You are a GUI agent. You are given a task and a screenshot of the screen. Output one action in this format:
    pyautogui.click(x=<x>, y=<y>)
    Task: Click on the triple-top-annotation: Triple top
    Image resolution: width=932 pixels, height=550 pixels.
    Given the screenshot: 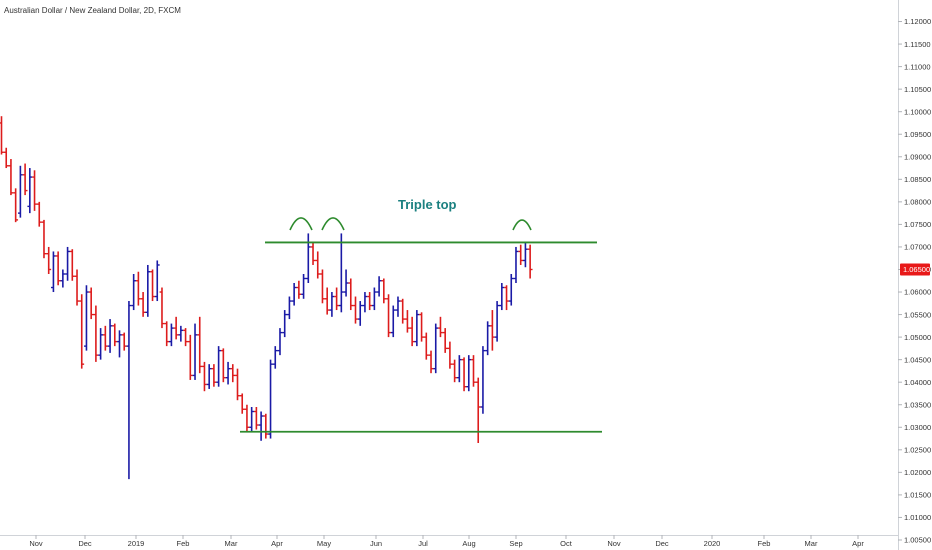 What is the action you would take?
    pyautogui.click(x=427, y=204)
    